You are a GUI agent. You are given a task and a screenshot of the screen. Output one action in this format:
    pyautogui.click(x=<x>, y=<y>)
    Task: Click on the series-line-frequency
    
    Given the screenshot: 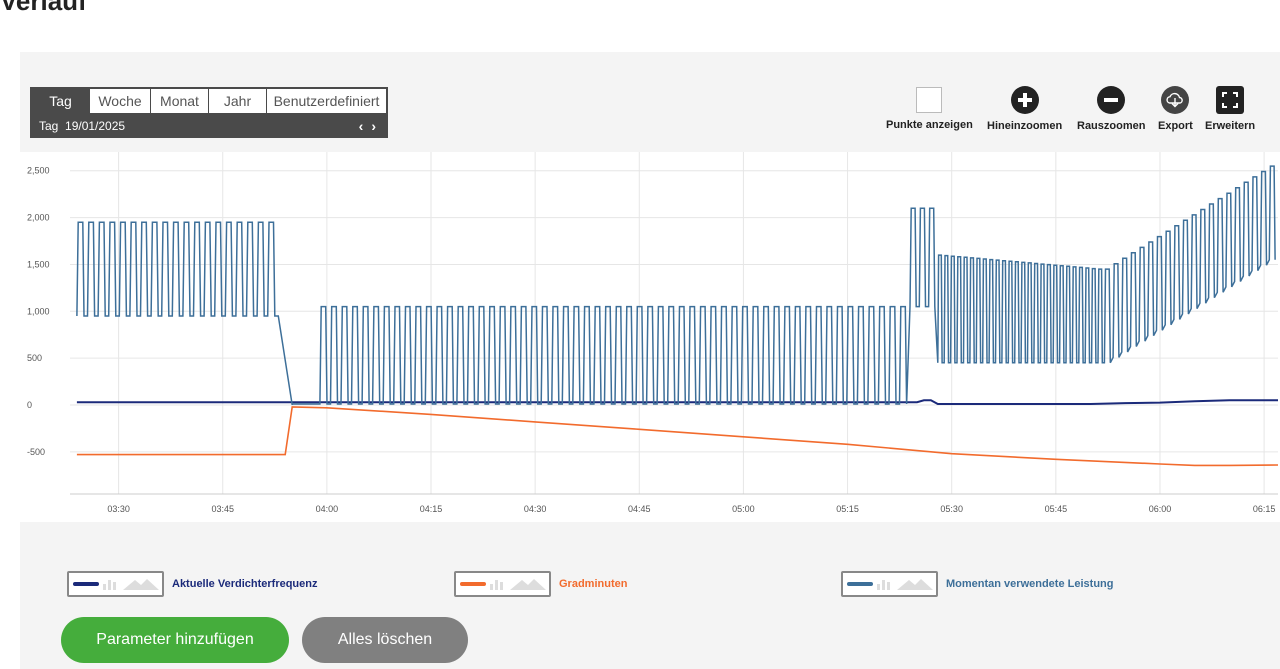 What is the action you would take?
    pyautogui.click(x=677, y=402)
    